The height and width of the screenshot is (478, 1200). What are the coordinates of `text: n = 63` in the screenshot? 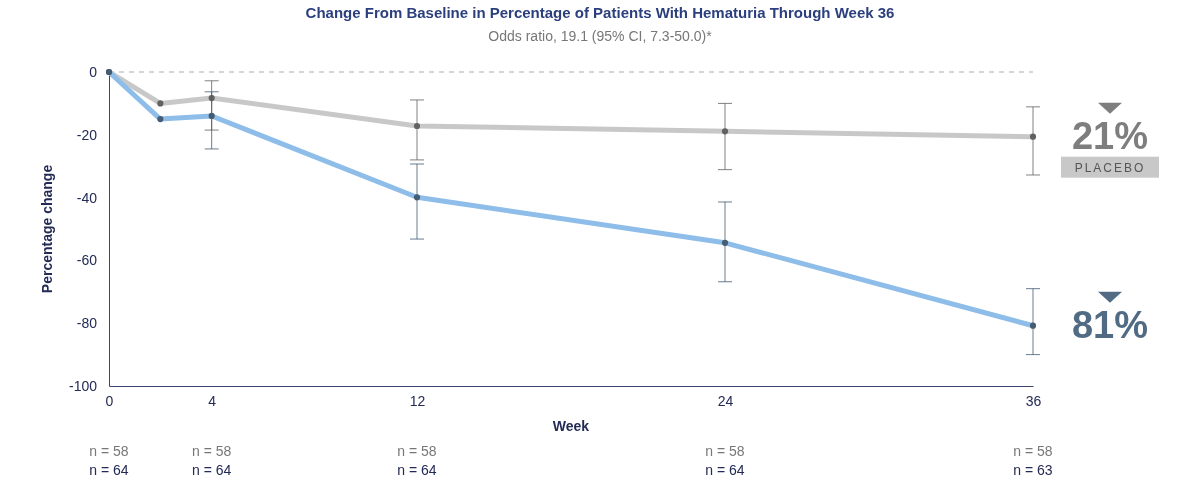 It's located at (1033, 470).